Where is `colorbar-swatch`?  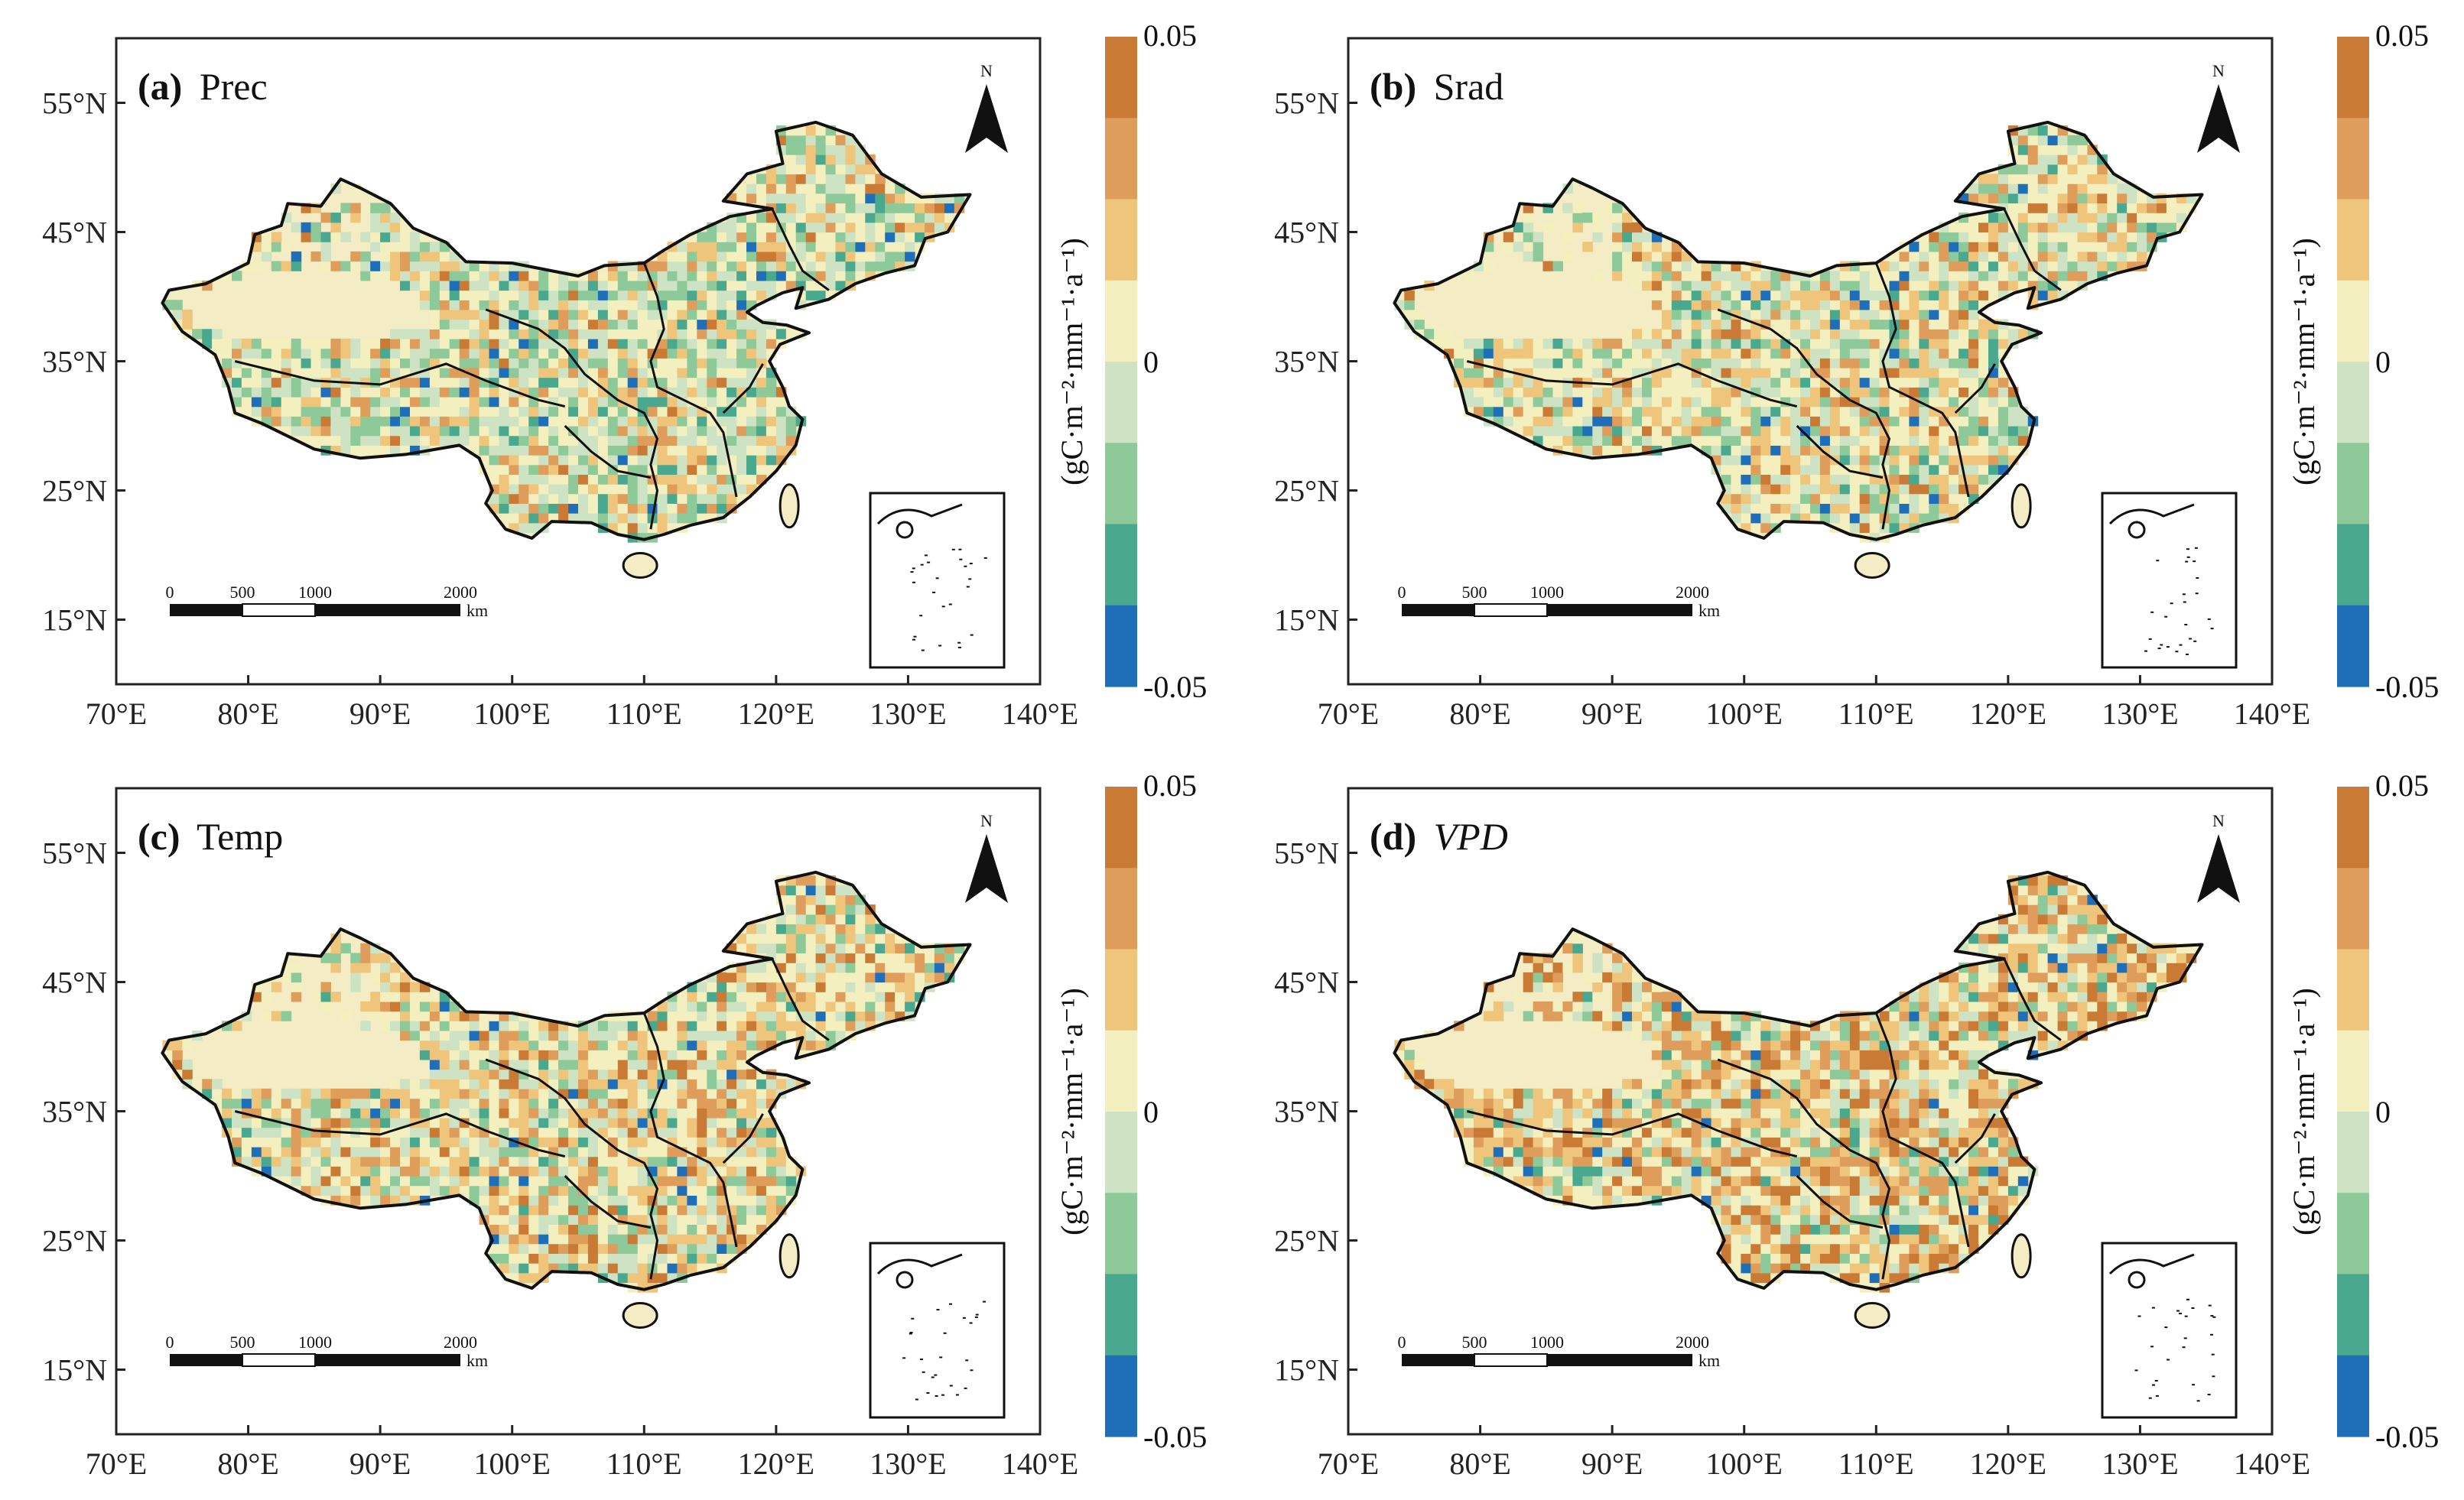 colorbar-swatch is located at coordinates (1121, 990).